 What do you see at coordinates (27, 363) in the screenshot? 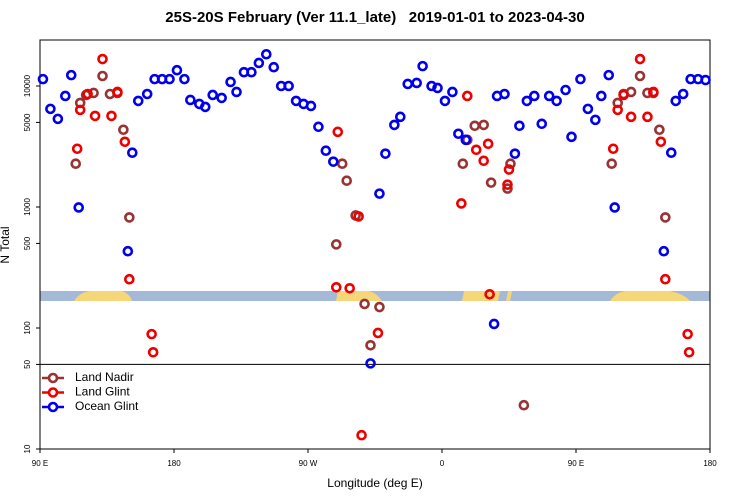
I see `y-tick-label: 50` at bounding box center [27, 363].